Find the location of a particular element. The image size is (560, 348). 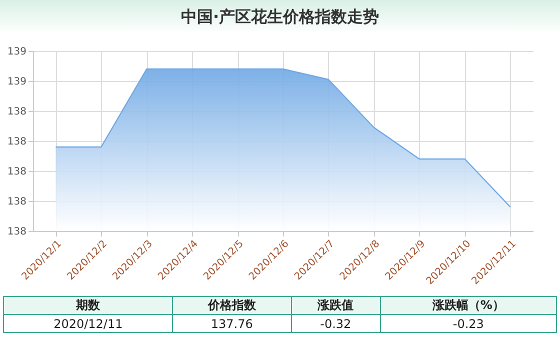

text: -0.32 is located at coordinates (335, 323).